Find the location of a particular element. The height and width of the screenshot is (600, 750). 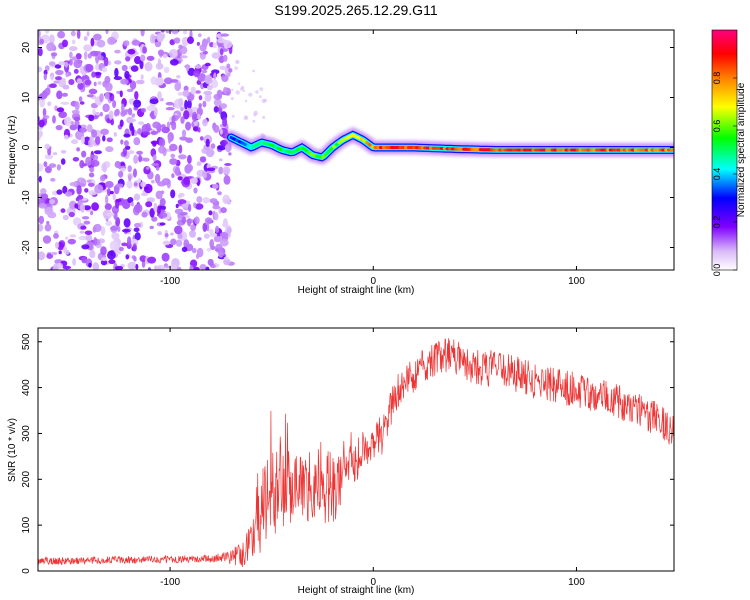

top-x-tick-label: 0 is located at coordinates (373, 281).